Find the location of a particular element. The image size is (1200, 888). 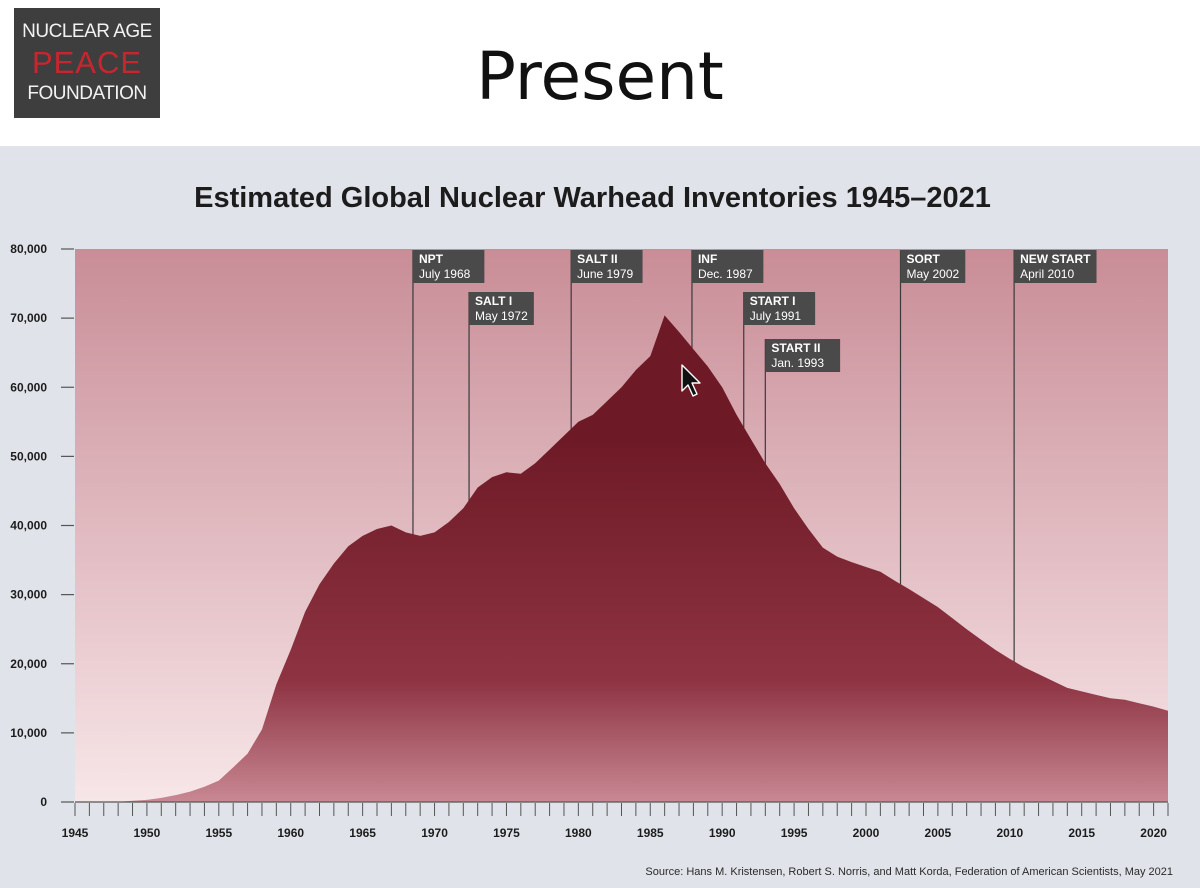

x-tick-label: 1960 is located at coordinates (290, 833).